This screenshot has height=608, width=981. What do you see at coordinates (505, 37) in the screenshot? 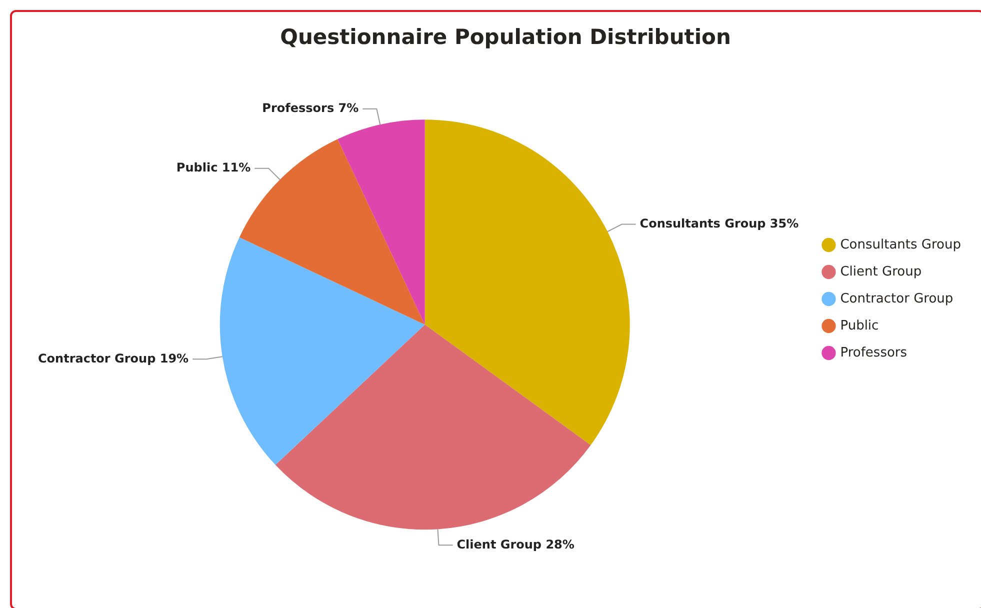
I see `chart-title: Questionnaire Population Distribution` at bounding box center [505, 37].